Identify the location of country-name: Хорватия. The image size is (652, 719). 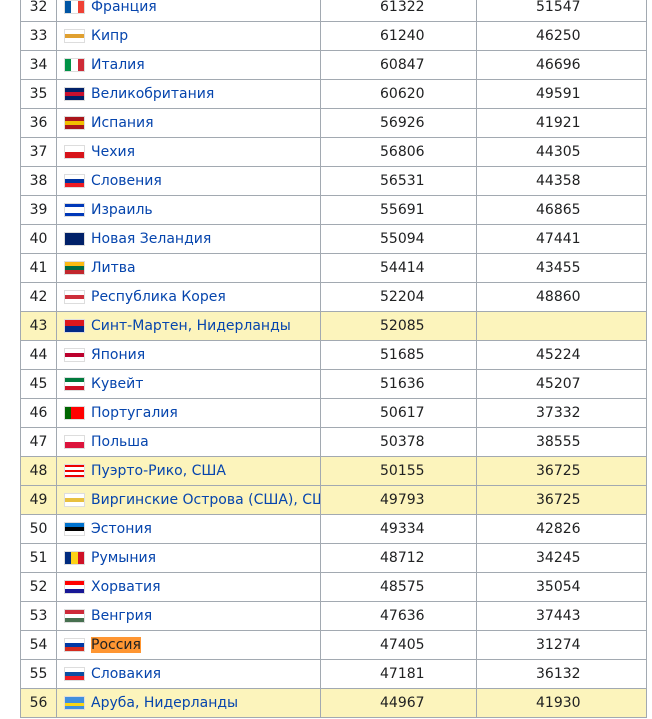
(126, 587).